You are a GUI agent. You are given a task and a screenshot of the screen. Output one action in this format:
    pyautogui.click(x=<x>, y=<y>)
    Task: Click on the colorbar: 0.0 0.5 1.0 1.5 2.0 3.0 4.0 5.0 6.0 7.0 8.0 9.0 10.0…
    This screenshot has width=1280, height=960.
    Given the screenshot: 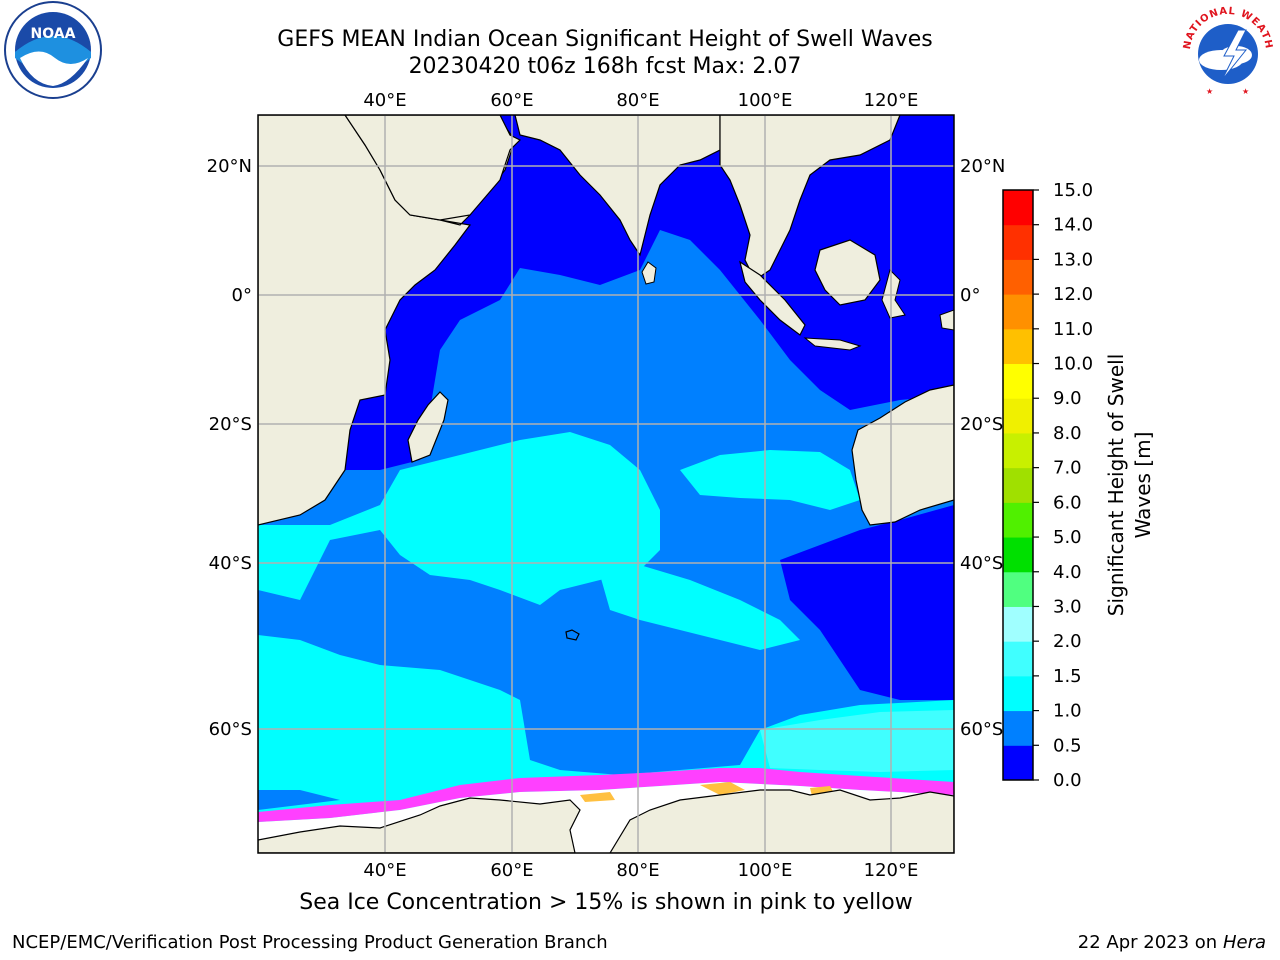 What is the action you would take?
    pyautogui.click(x=1047, y=485)
    